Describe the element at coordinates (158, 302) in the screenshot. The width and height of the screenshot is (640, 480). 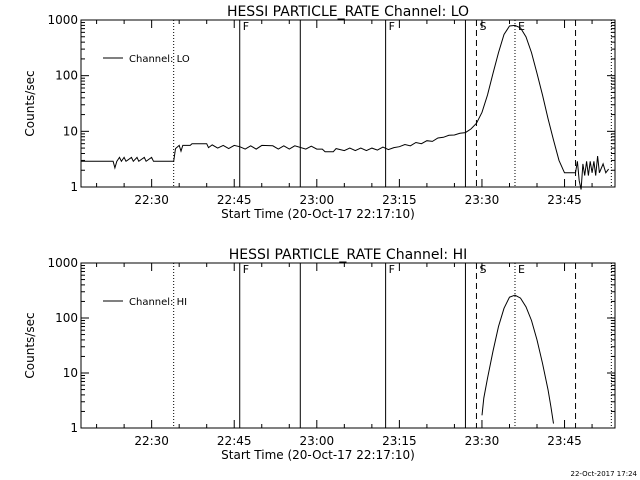
I see `legend-label: Channel: HI` at that location.